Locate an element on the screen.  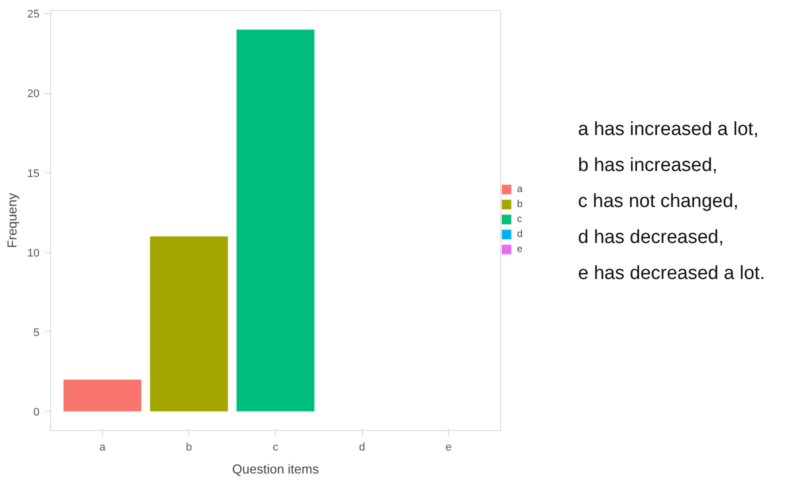
annotations: a has increased a lot, b has increased, c has not changed, d has decreased, e has decreased a lot. is located at coordinates (672, 202).